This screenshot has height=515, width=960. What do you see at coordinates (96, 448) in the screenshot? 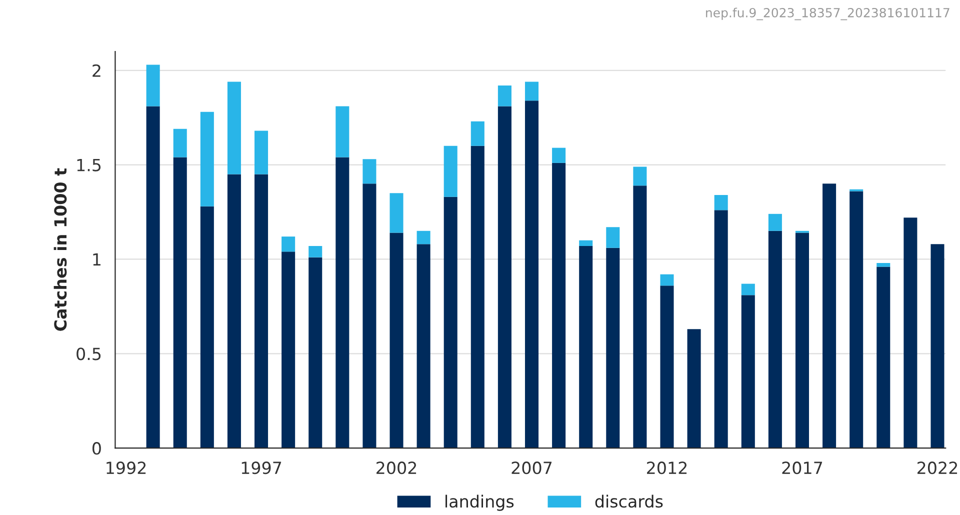
I see `y-tick-label: 0` at bounding box center [96, 448].